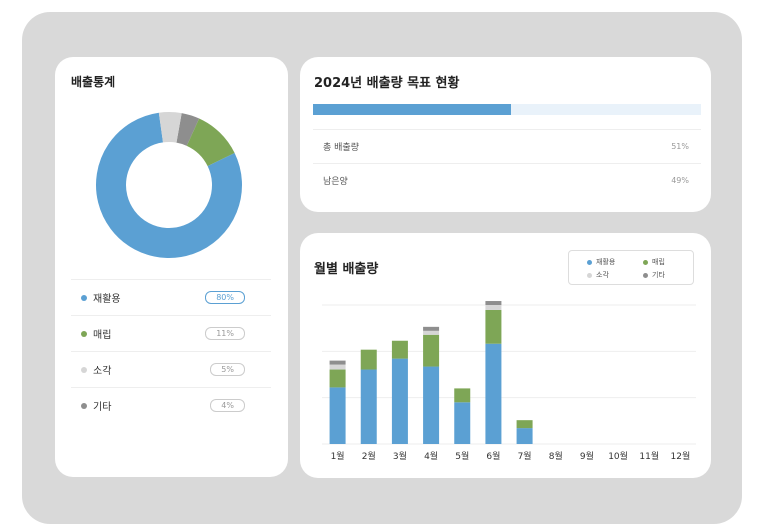 This screenshot has width=772, height=532. I want to click on x-tick-label: 9월, so click(587, 456).